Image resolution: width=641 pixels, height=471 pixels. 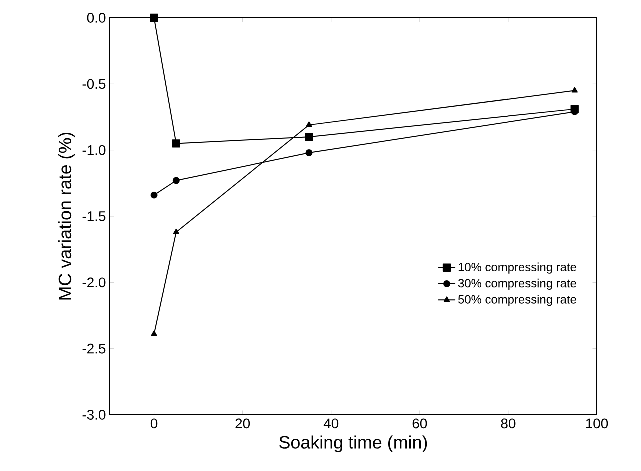 What do you see at coordinates (94, 217) in the screenshot?
I see `y-tick-label: -1.5` at bounding box center [94, 217].